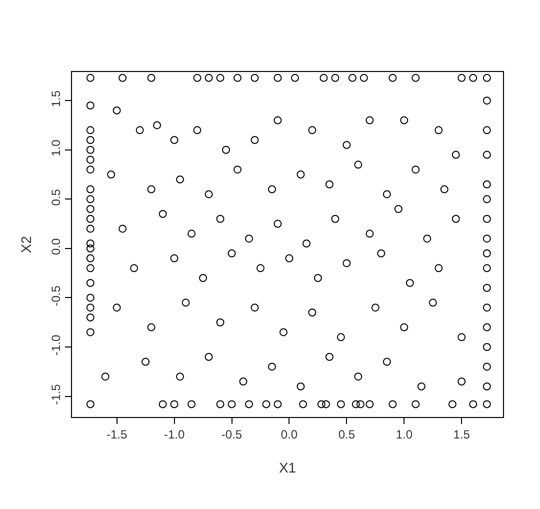 The image size is (540, 509). Describe the element at coordinates (56, 246) in the screenshot. I see `y-tick-label: 0.0` at that location.